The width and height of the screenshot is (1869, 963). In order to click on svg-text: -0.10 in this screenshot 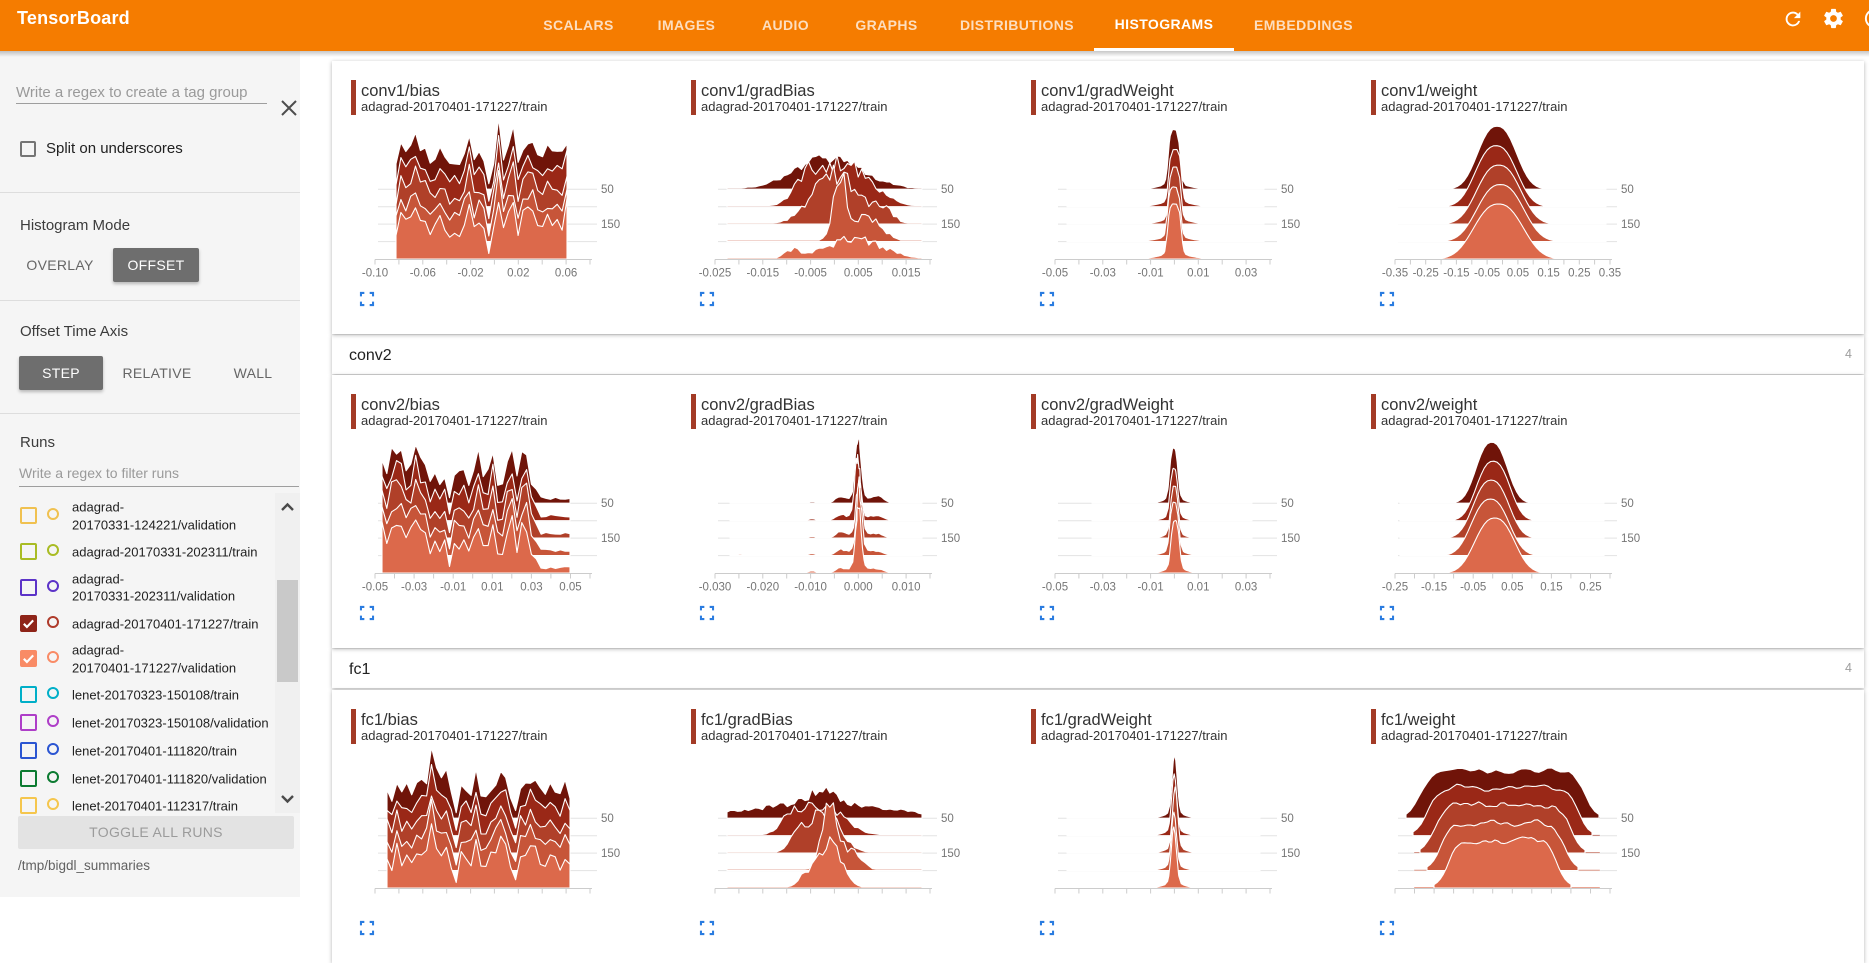, I will do `click(375, 274)`.